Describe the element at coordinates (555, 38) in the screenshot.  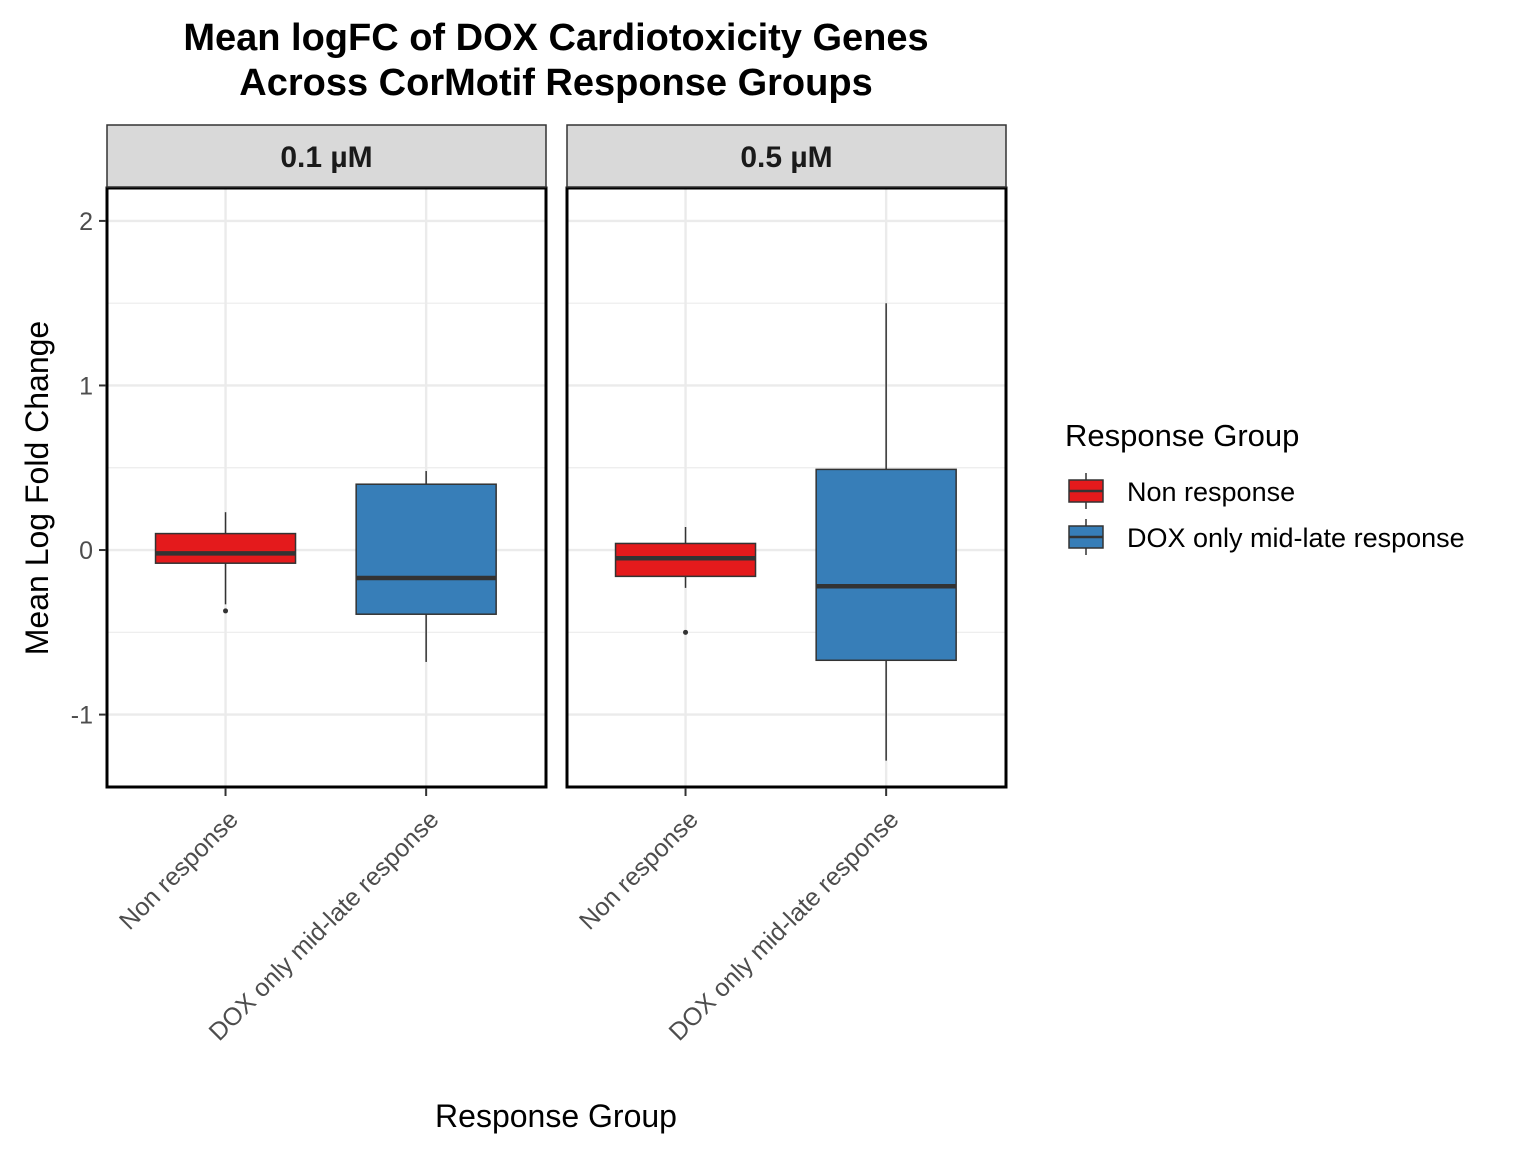
I see `chart-title-line-1: Mean logFC of DOX Cardiotoxicity Genes` at that location.